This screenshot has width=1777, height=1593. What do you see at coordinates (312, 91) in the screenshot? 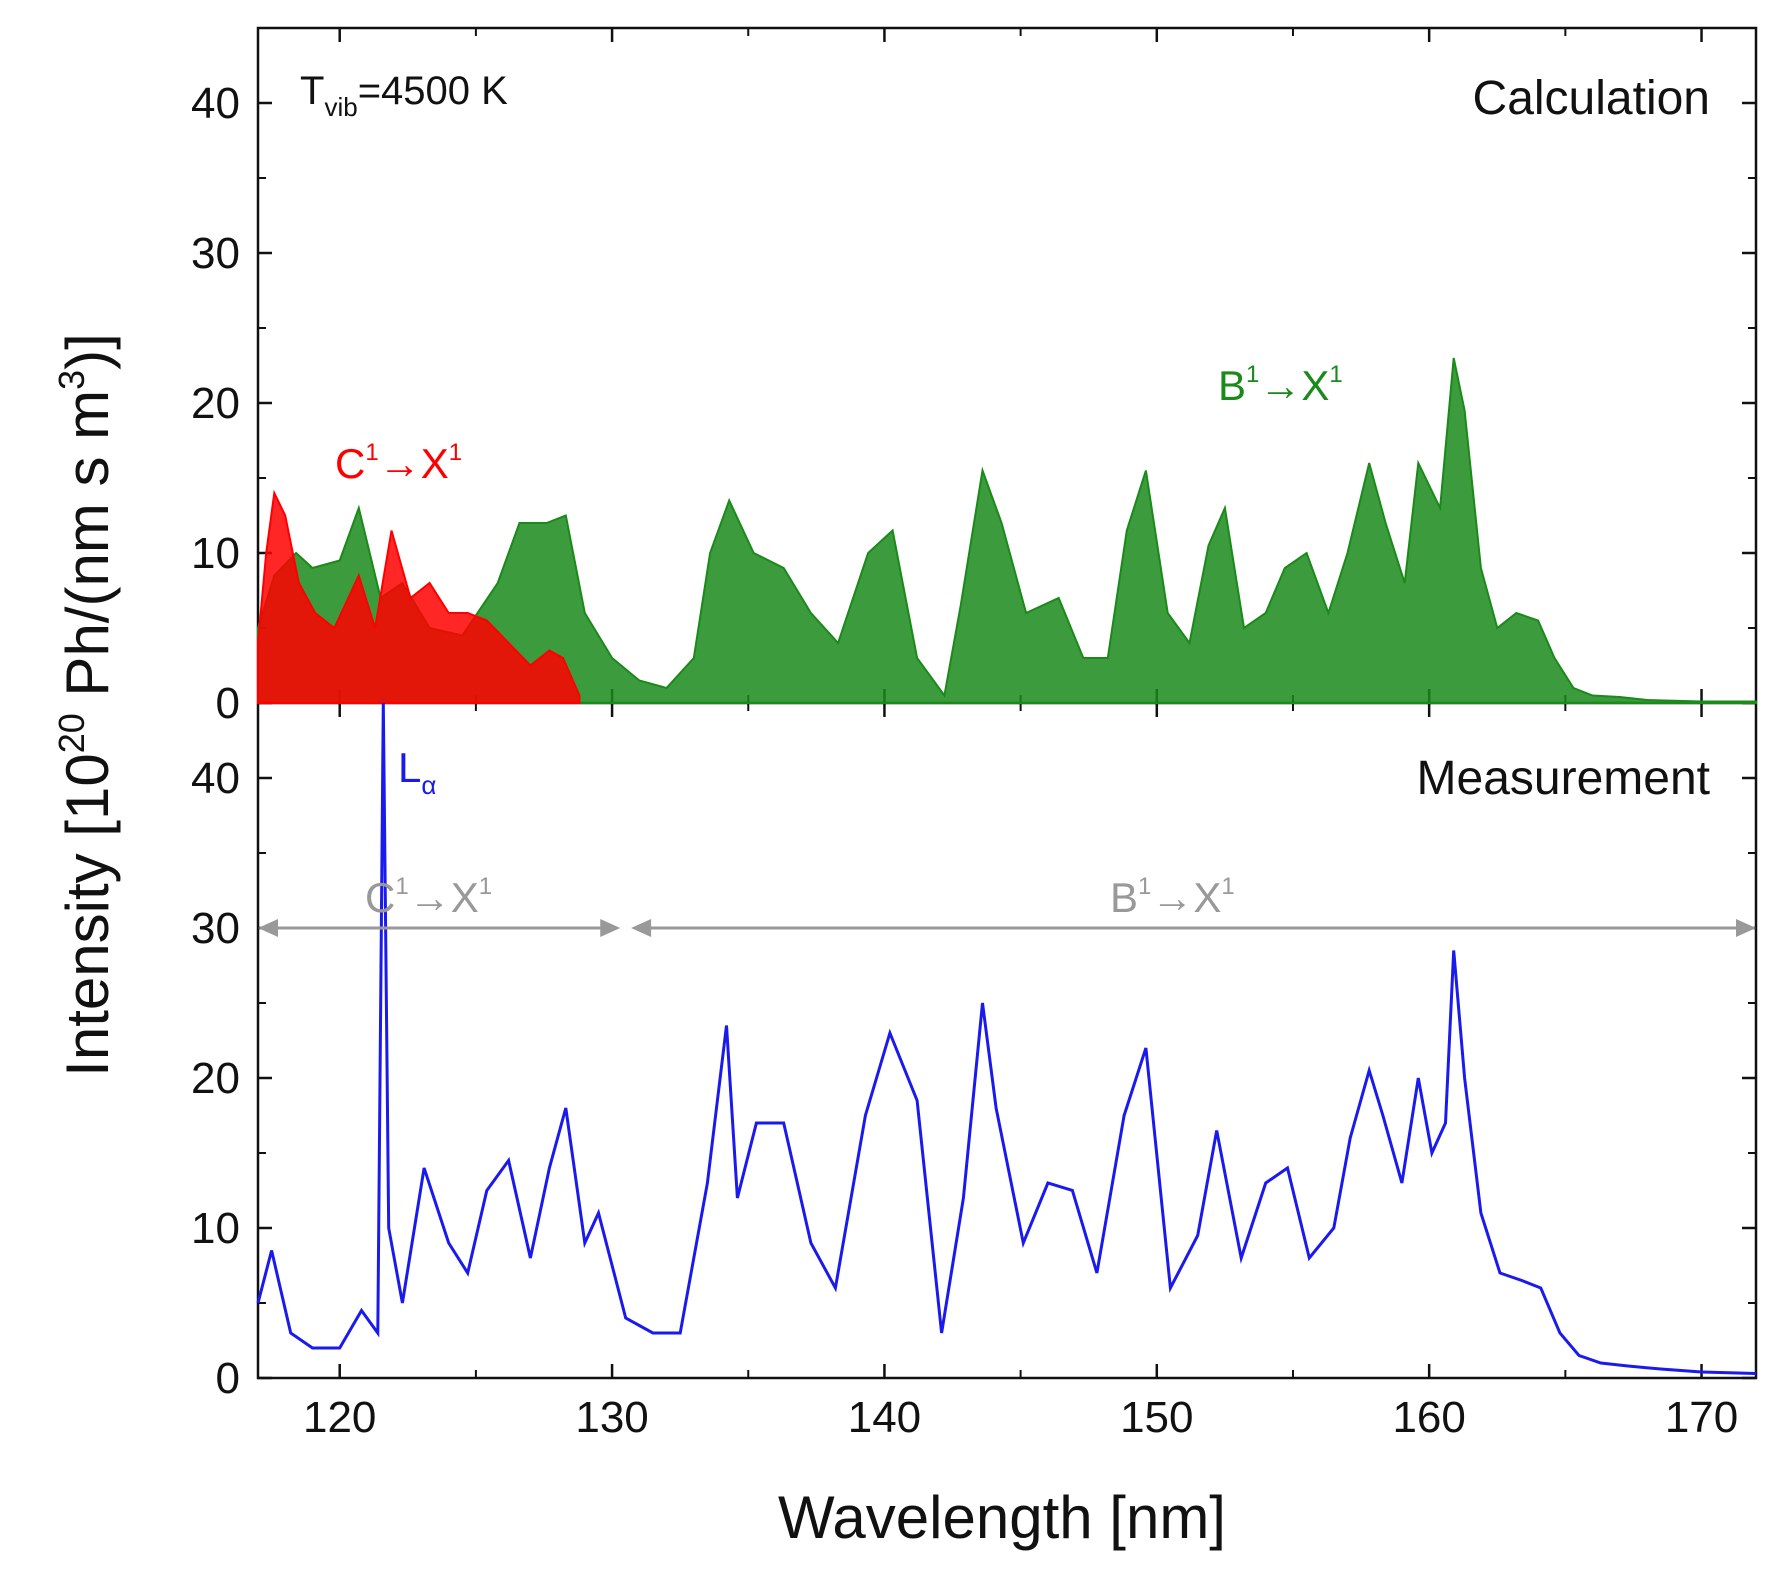
I see `tvib-base: T` at bounding box center [312, 91].